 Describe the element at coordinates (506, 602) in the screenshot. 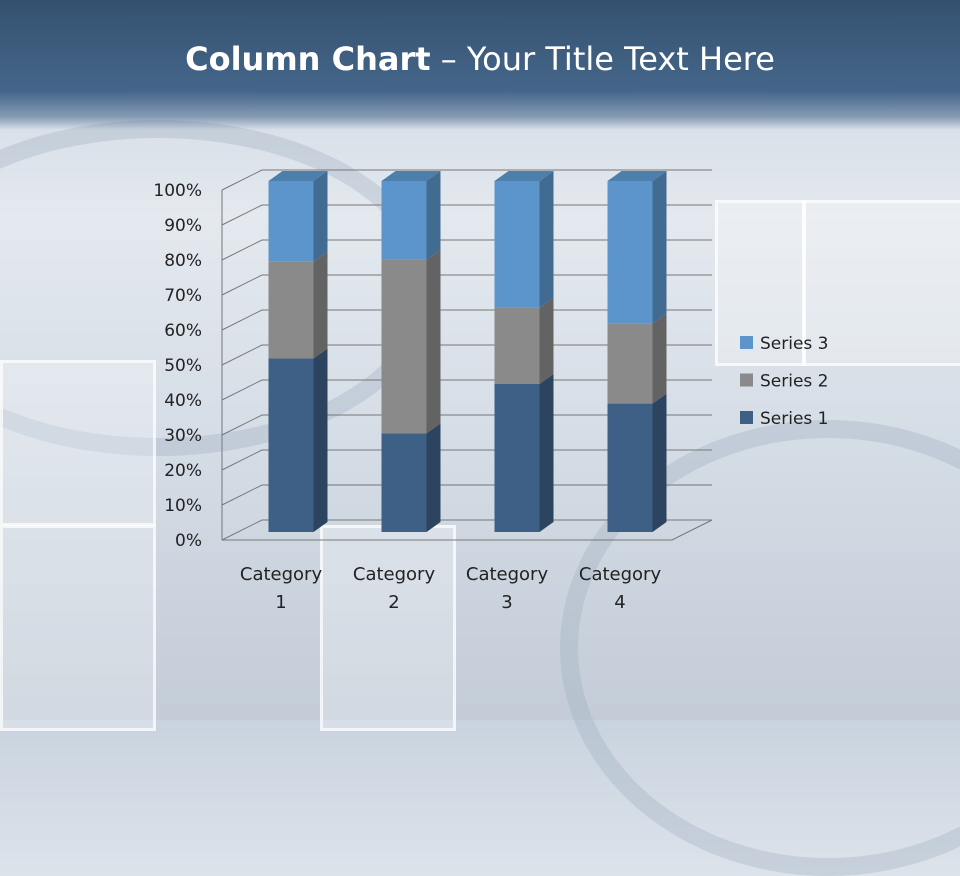

I see `category-label-number: 3` at that location.